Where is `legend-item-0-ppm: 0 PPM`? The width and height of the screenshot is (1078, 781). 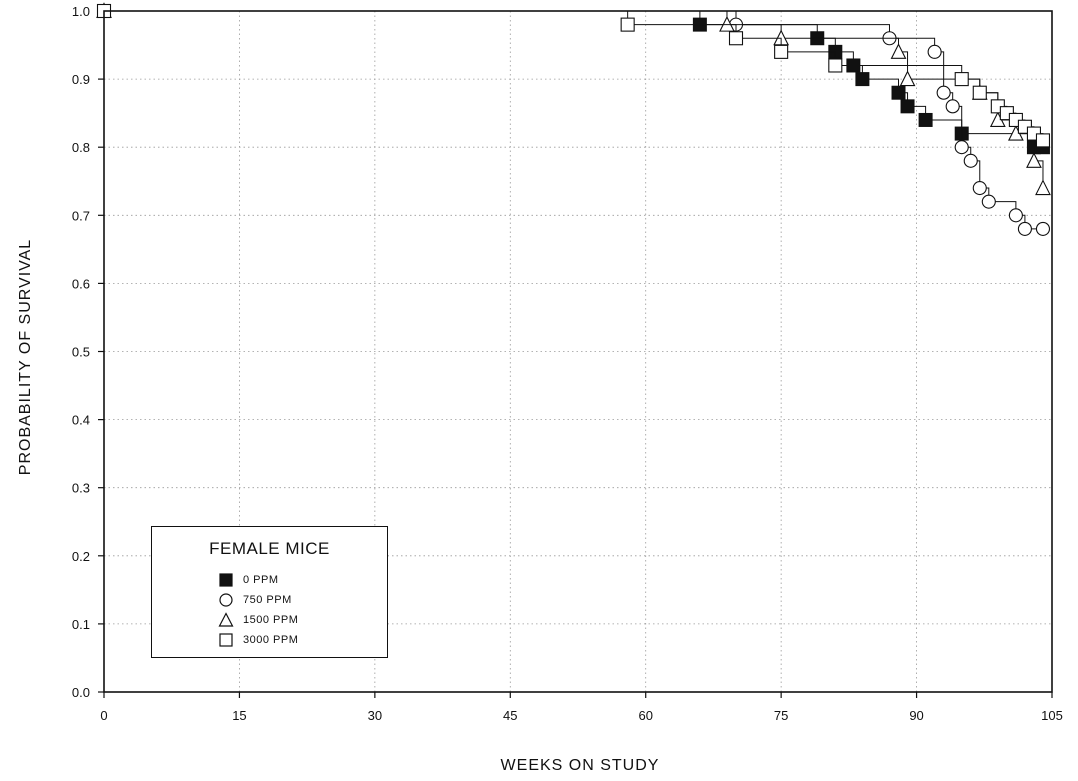 legend-item-0-ppm: 0 PPM is located at coordinates (248, 580).